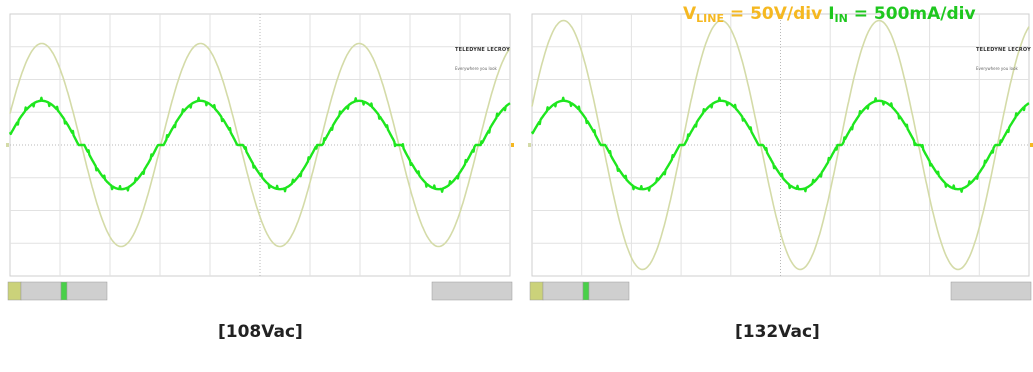 This screenshot has height=372, width=1033. What do you see at coordinates (911, 14) in the screenshot?
I see `iin-value: = 500mA/div` at bounding box center [911, 14].